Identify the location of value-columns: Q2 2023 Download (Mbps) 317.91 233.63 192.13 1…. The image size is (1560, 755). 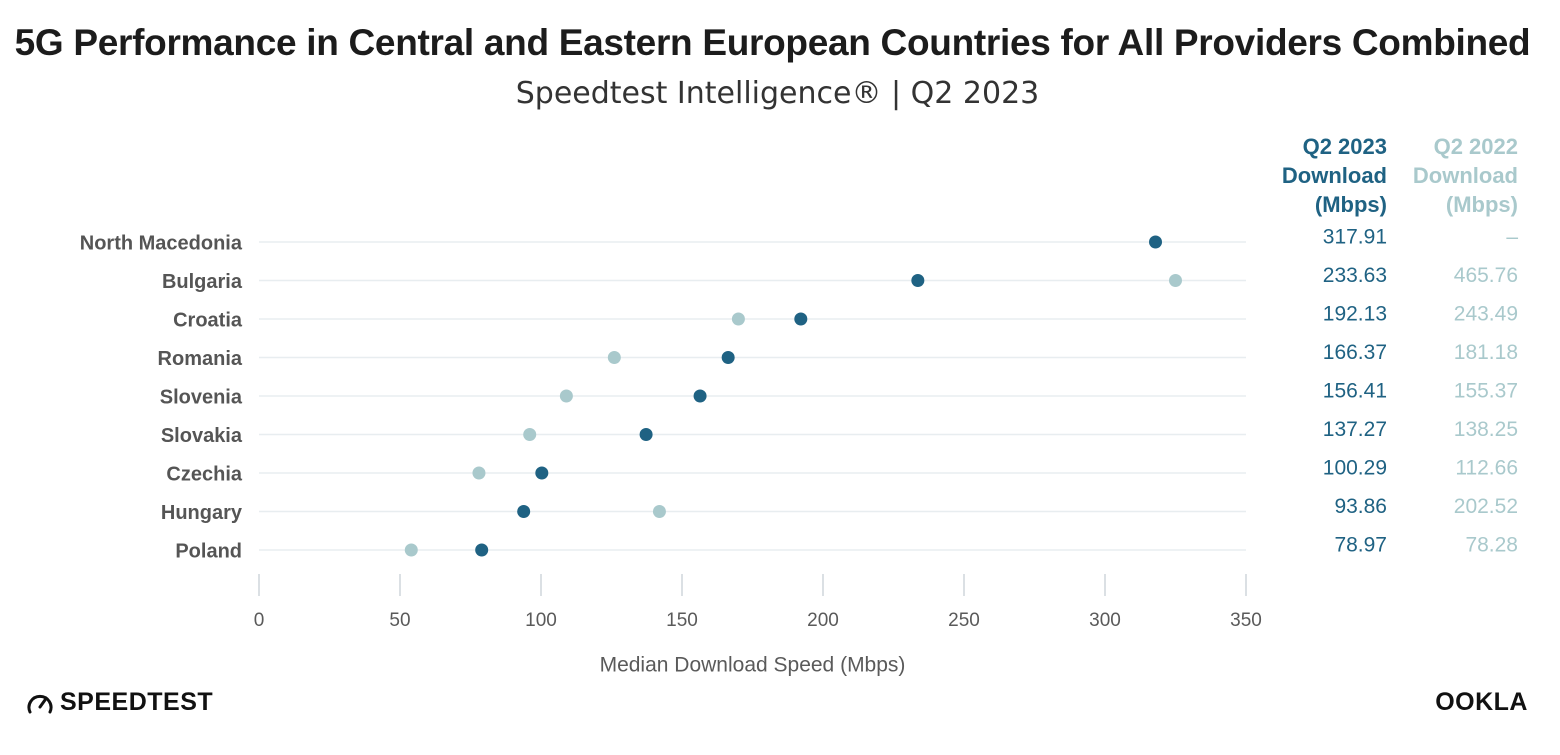
(1400, 345).